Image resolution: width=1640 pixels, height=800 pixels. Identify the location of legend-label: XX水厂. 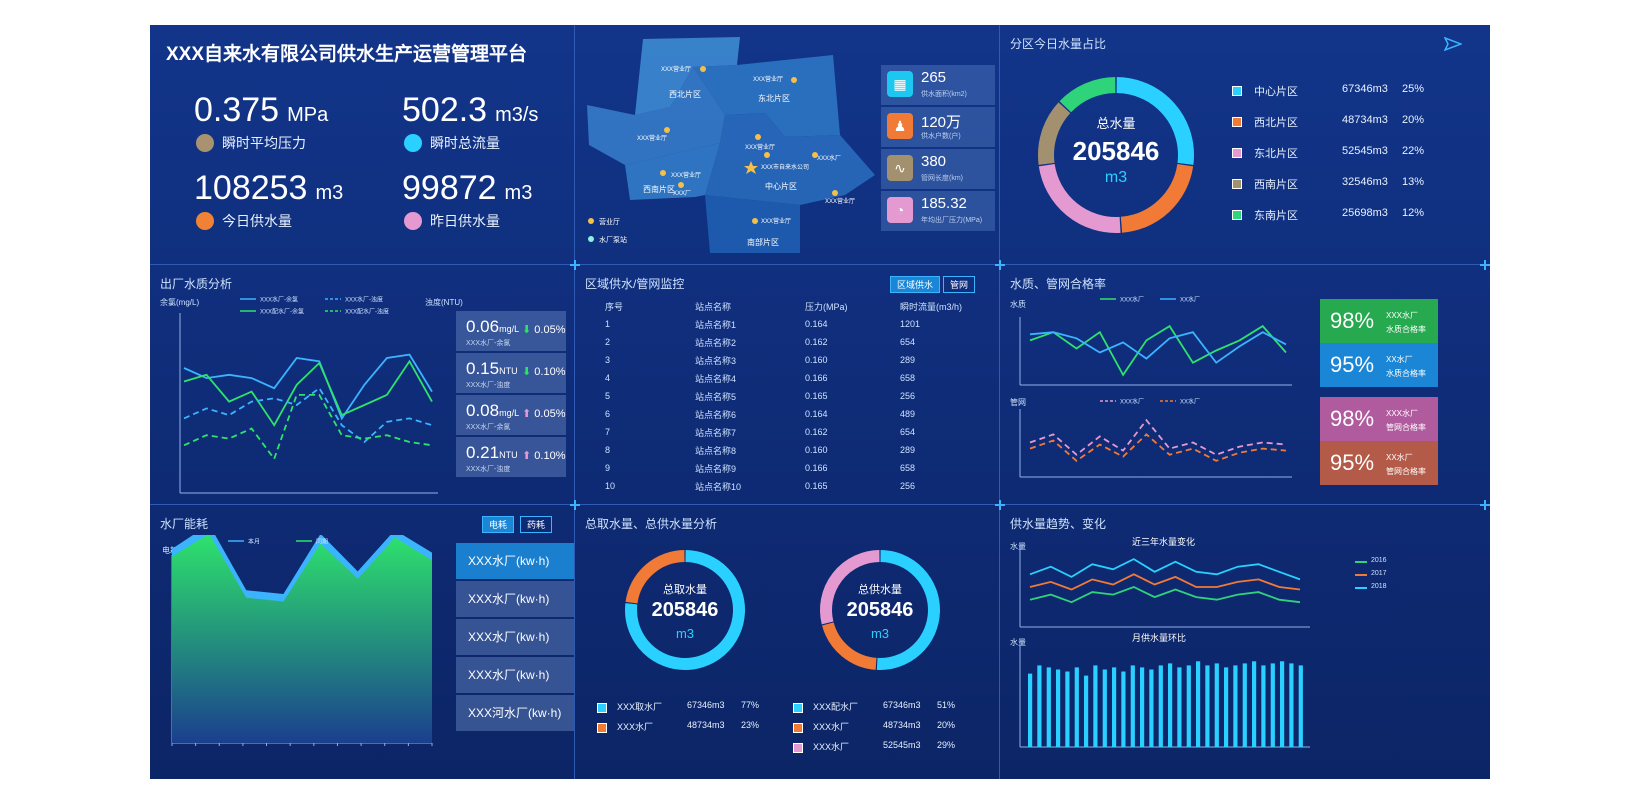
(1190, 300).